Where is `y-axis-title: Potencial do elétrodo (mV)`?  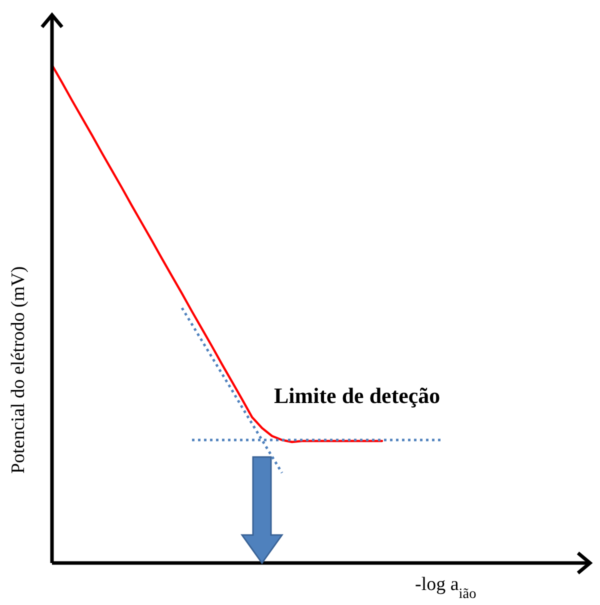
y-axis-title: Potencial do elétrodo (mV) is located at coordinates (18, 370).